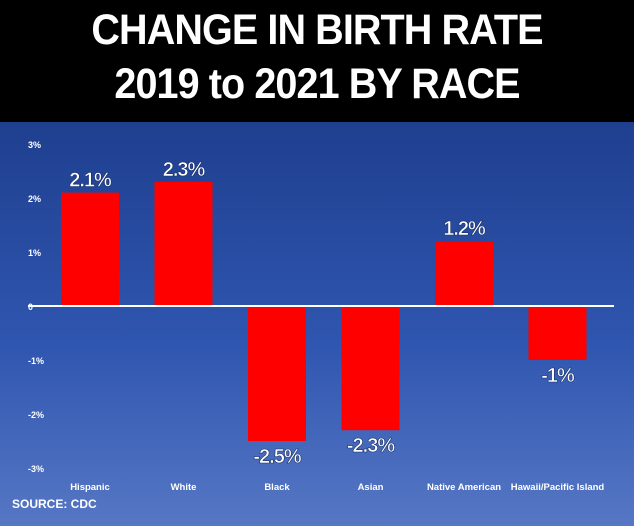  I want to click on x-tick-label: Native American, so click(464, 487).